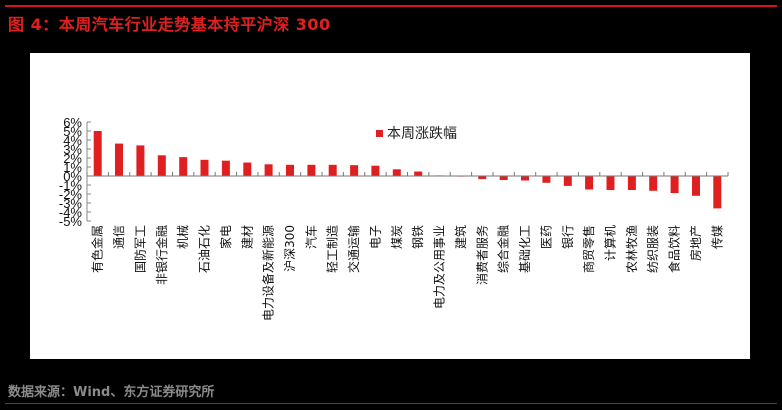  I want to click on x-tick-label: 房地产, so click(695, 243).